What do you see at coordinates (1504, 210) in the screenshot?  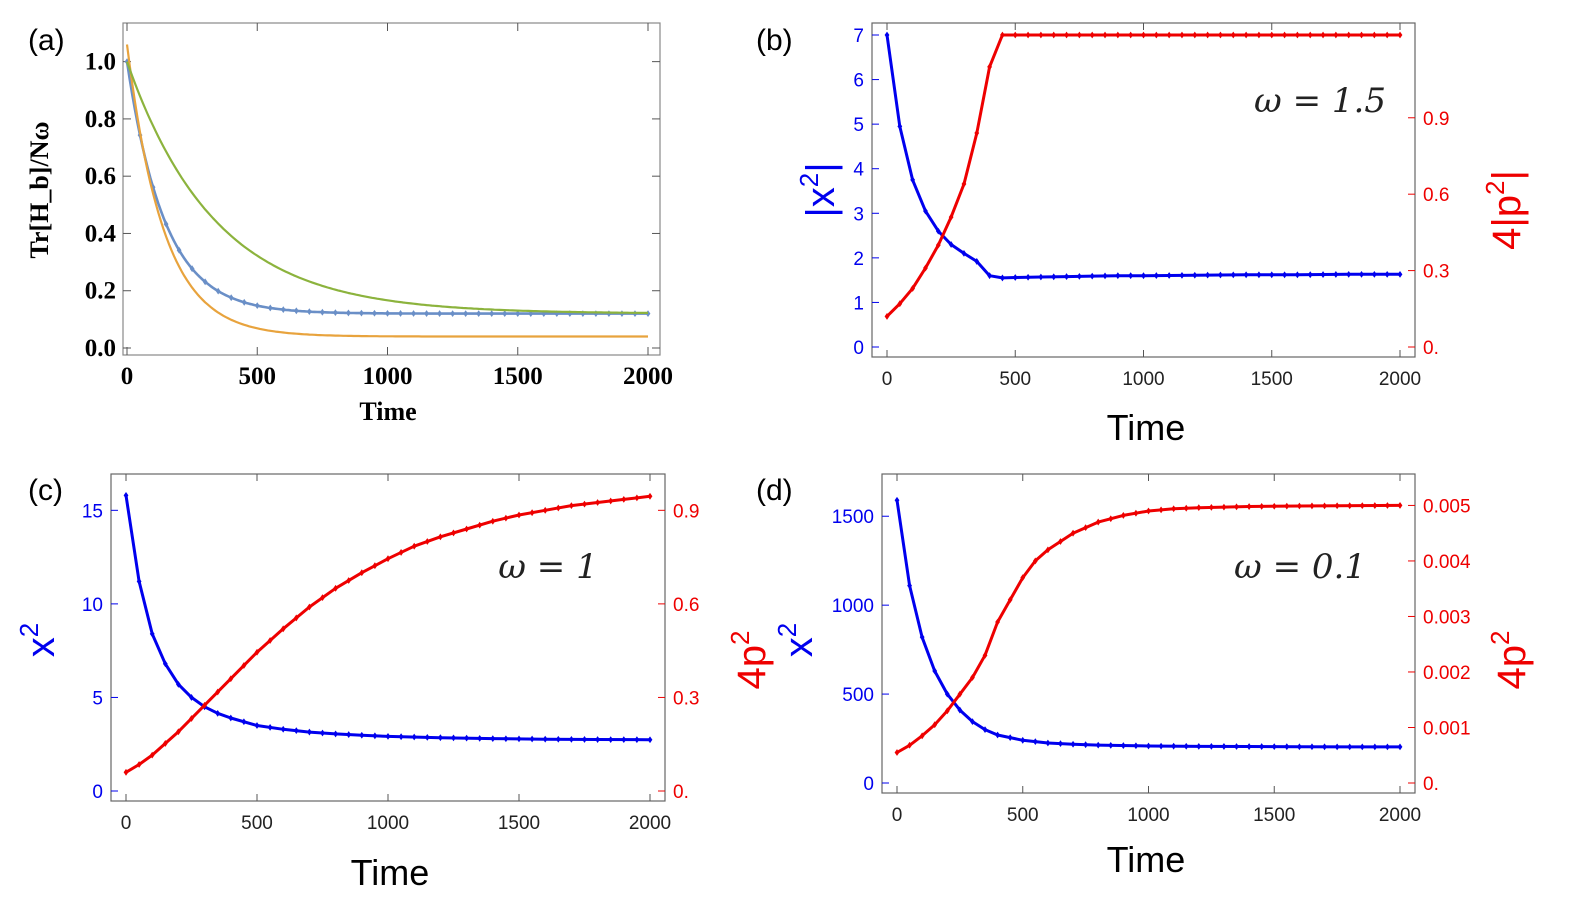 I see `y-right-axis-label: 4|p2|` at bounding box center [1504, 210].